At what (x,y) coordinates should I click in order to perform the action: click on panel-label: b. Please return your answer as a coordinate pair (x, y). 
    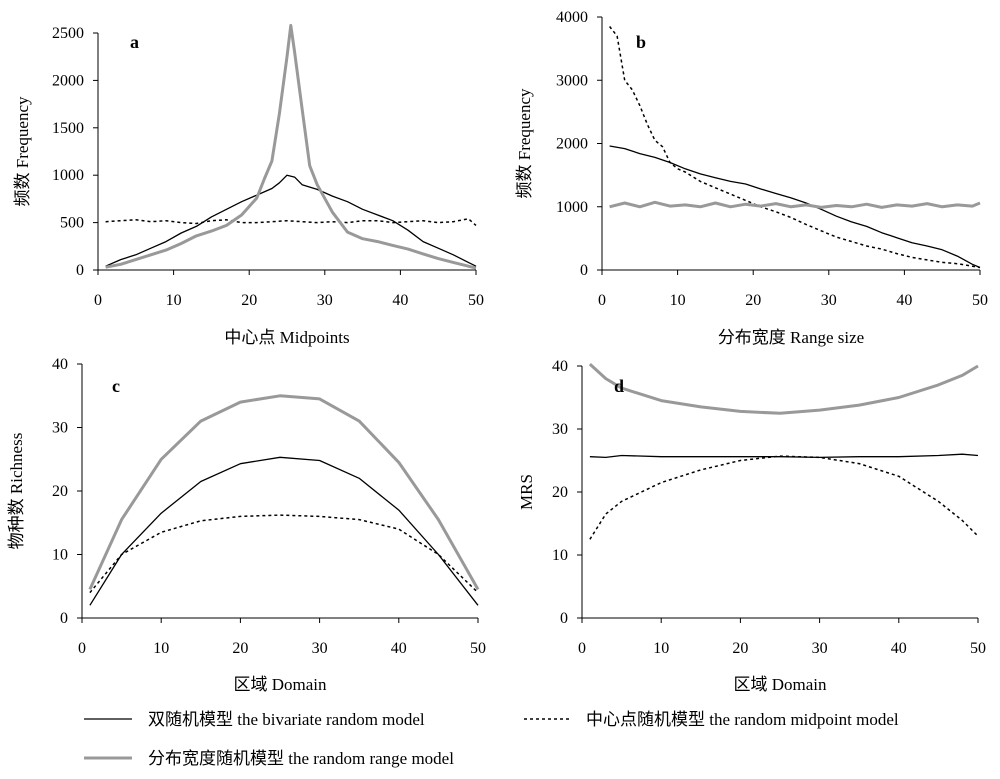
    Looking at the image, I should click on (641, 42).